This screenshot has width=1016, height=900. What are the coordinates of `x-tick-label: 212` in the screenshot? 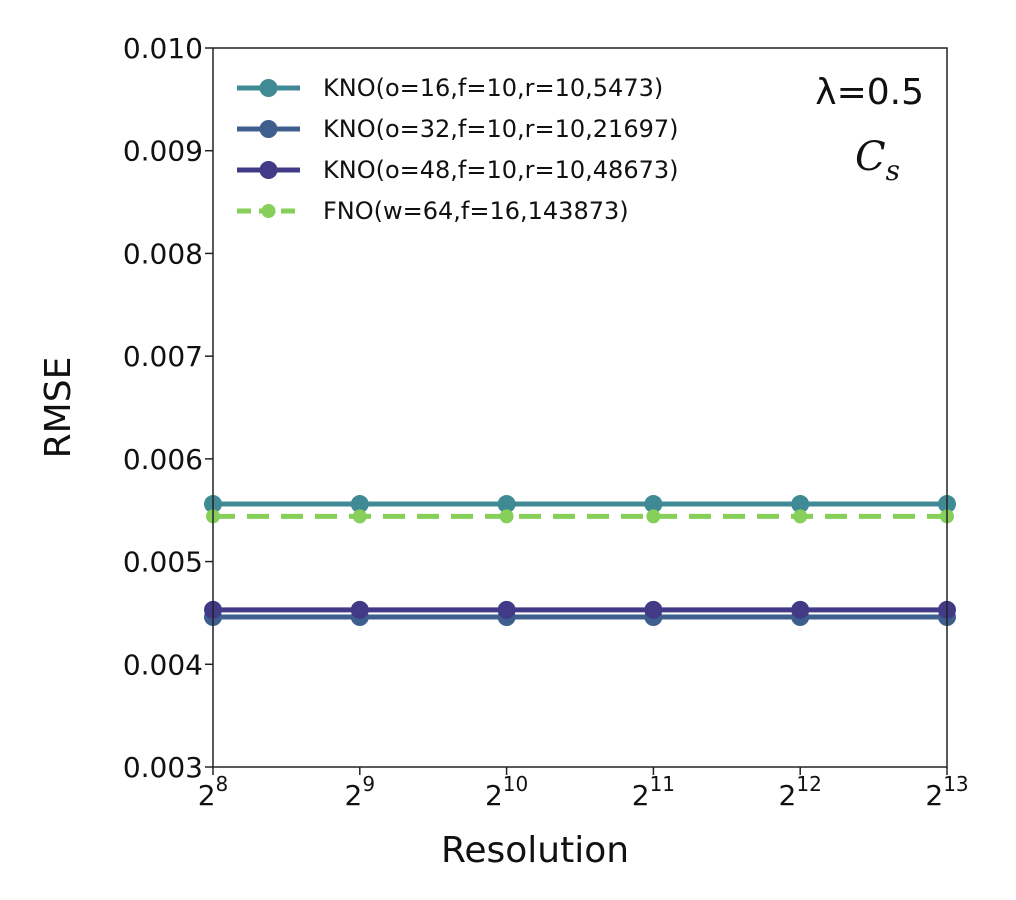 It's located at (800, 792).